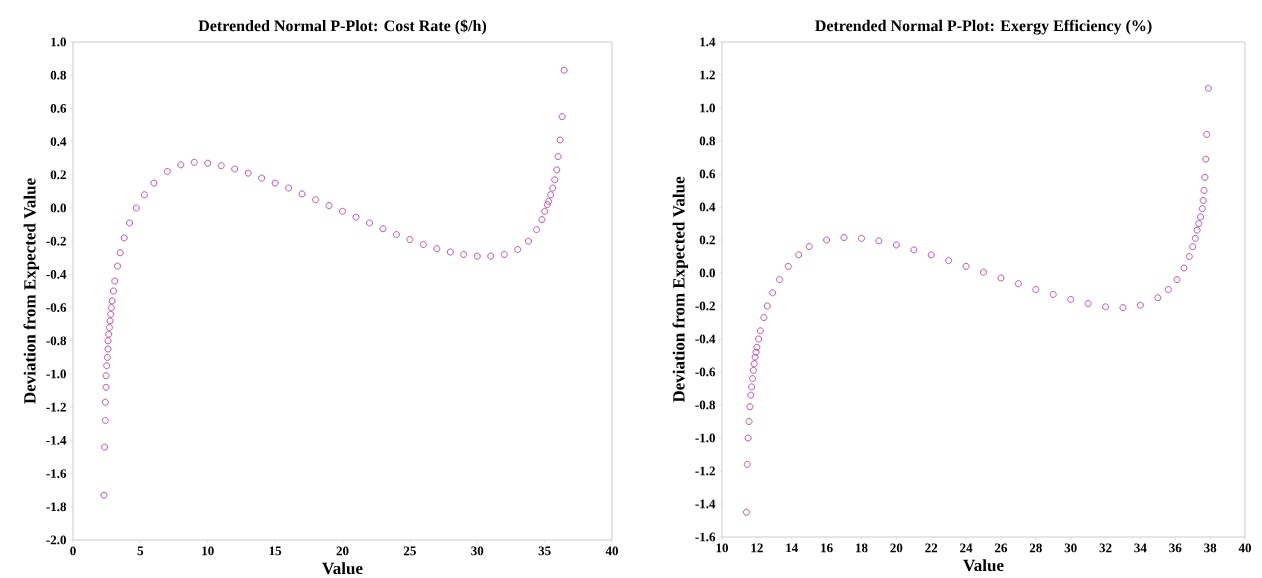 This screenshot has width=1262, height=578. What do you see at coordinates (544, 551) in the screenshot?
I see `x-tick-label: 35` at bounding box center [544, 551].